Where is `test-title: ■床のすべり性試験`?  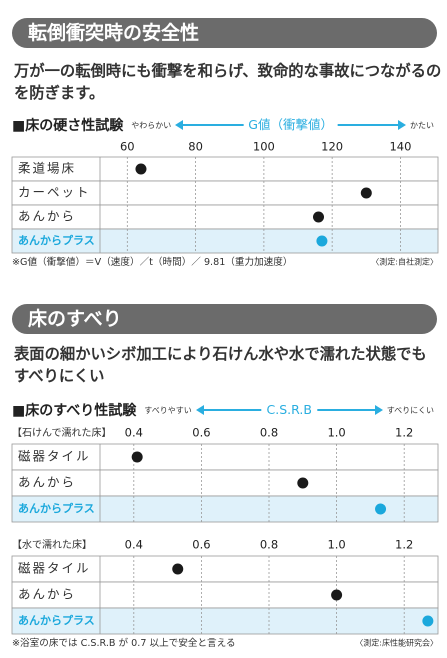 test-title: ■床のすべり性試験 is located at coordinates (74, 411).